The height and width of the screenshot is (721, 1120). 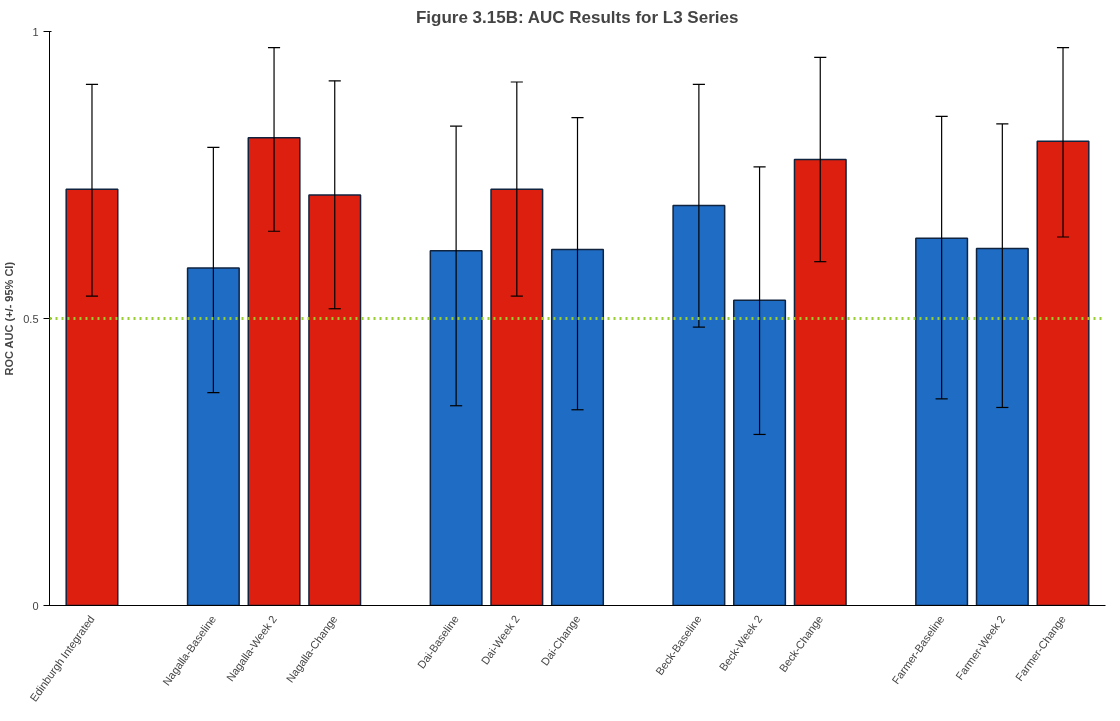 What do you see at coordinates (35, 605) in the screenshot?
I see `y-tick-label: 0` at bounding box center [35, 605].